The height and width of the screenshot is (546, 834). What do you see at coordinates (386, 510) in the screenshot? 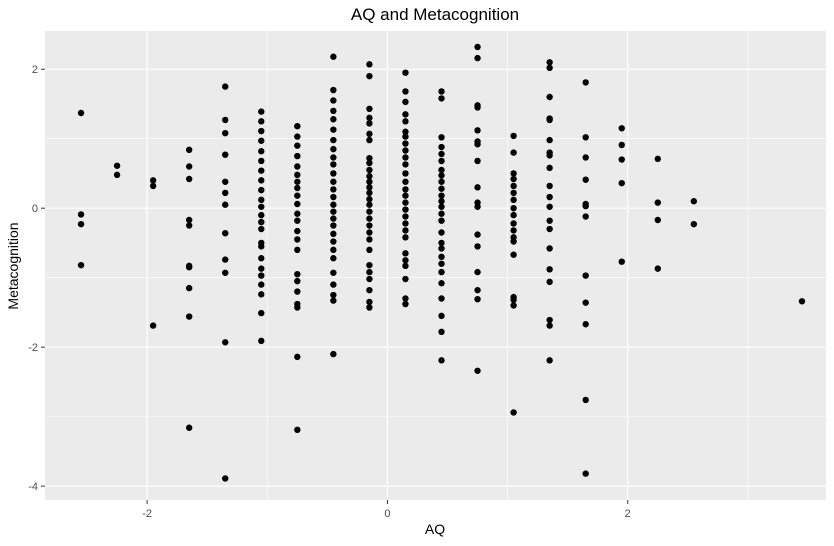
I see `x-axis-ticks: -2 0 2` at bounding box center [386, 510].